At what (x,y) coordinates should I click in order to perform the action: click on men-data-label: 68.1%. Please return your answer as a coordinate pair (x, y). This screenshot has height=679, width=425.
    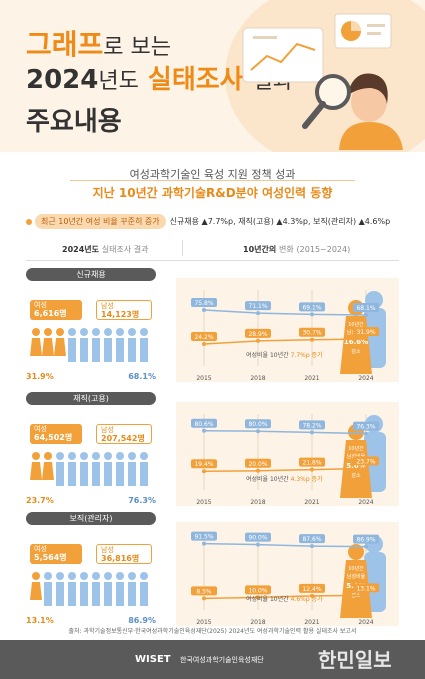
    Looking at the image, I should click on (365, 308).